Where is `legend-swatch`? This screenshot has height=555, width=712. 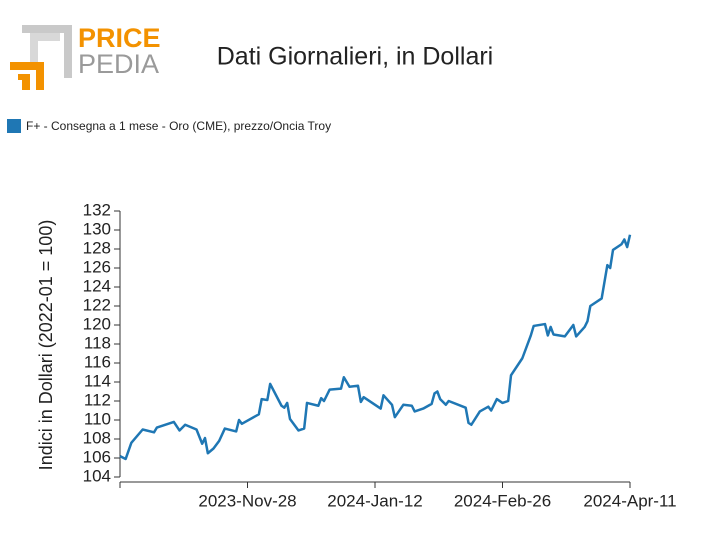 legend-swatch is located at coordinates (14, 126).